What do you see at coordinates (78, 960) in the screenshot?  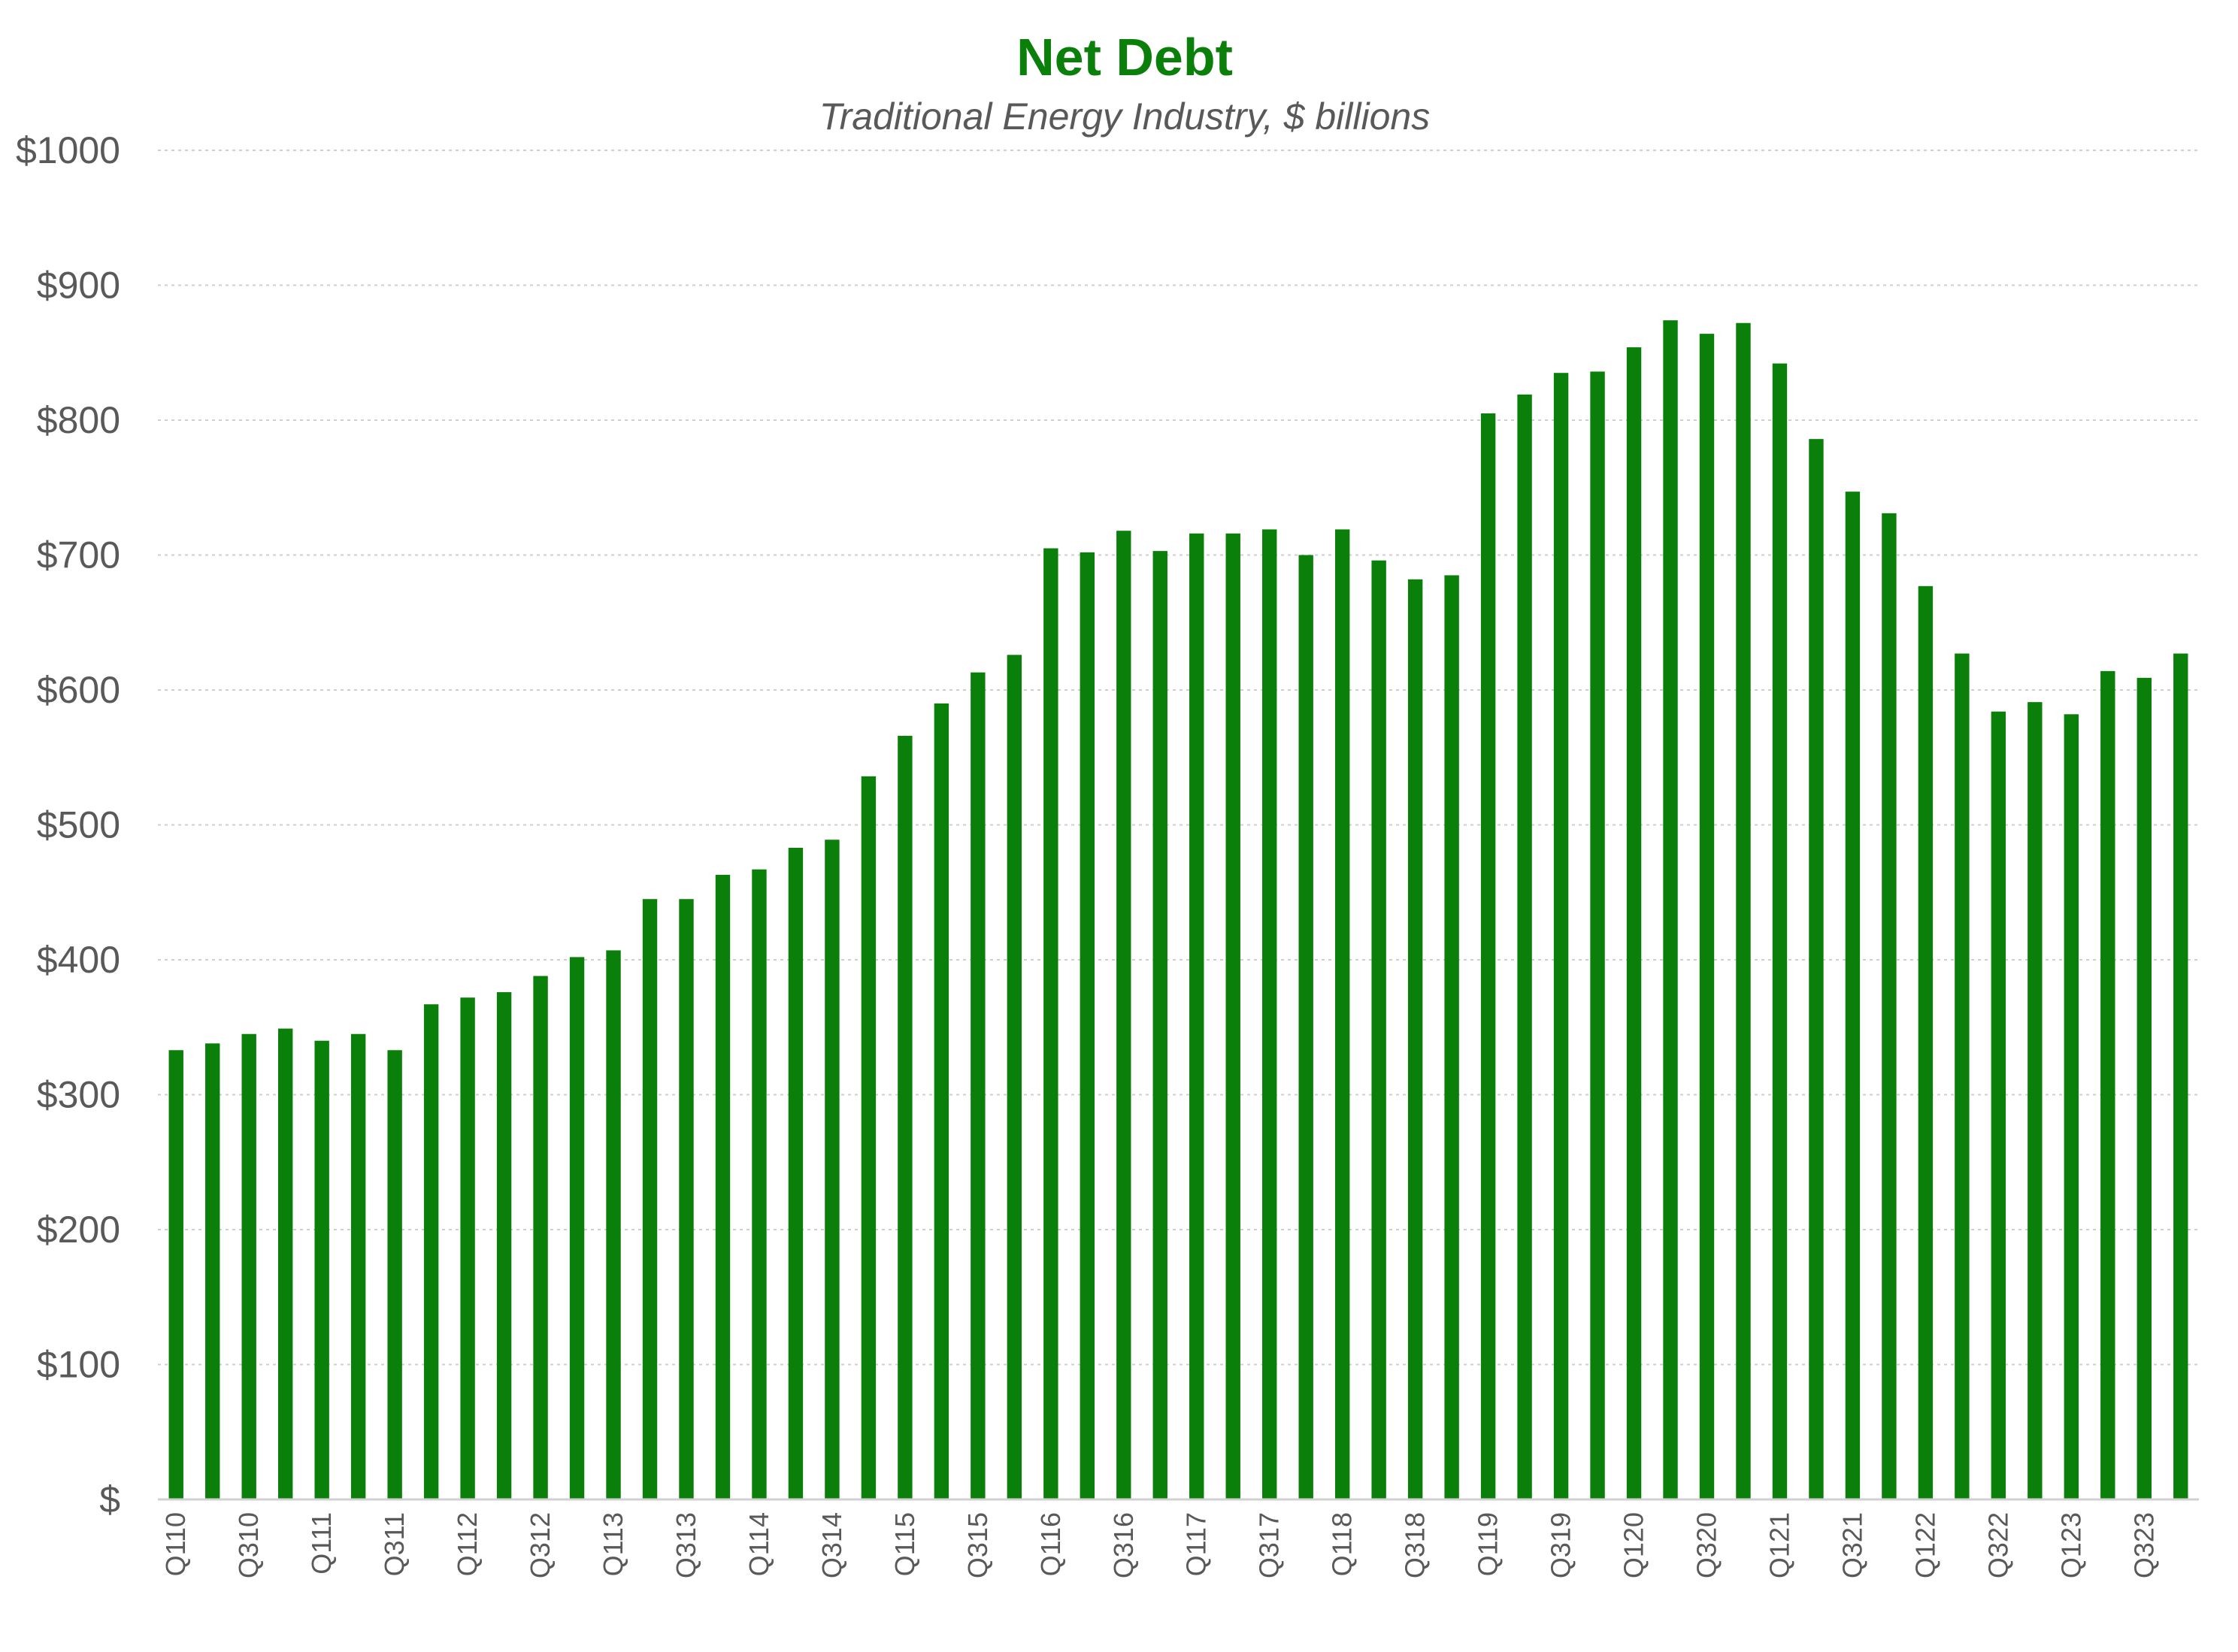 I see `y-tick-label: $400` at bounding box center [78, 960].